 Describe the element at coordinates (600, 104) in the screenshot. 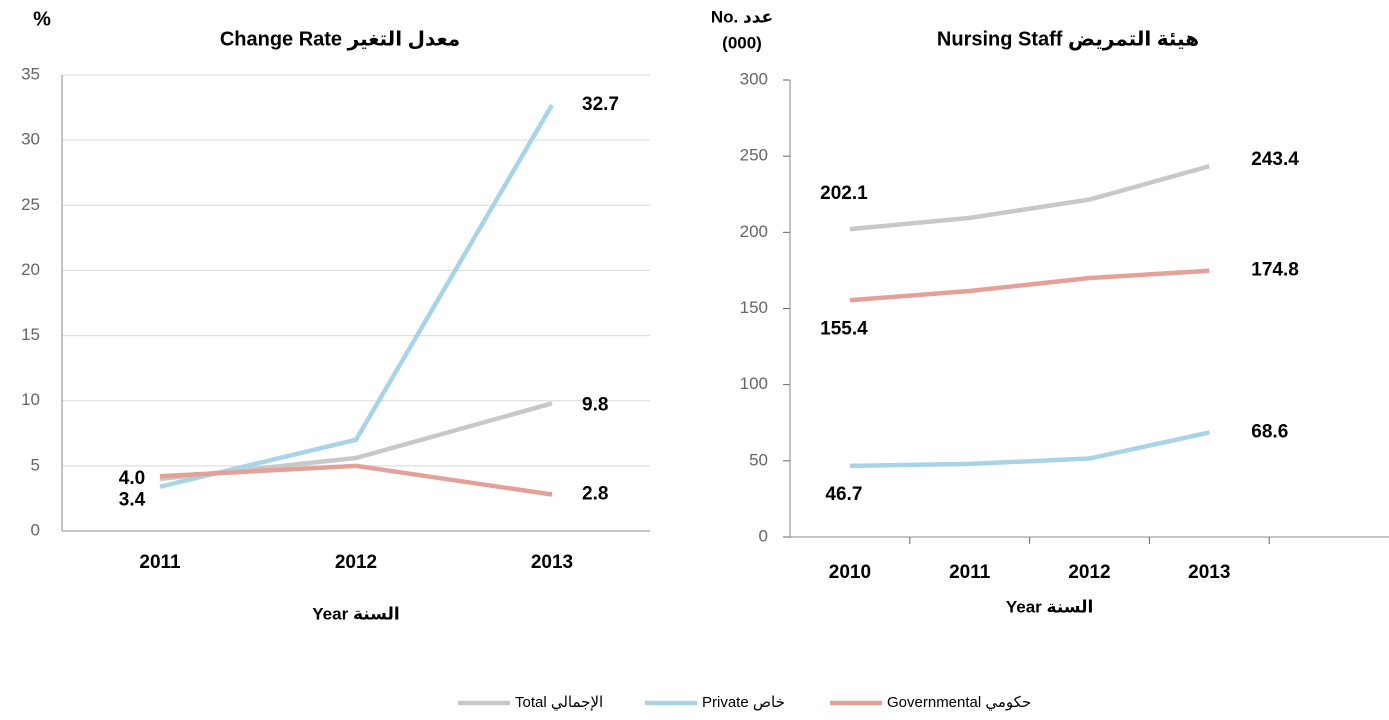

I see `data-label: 32.7` at that location.